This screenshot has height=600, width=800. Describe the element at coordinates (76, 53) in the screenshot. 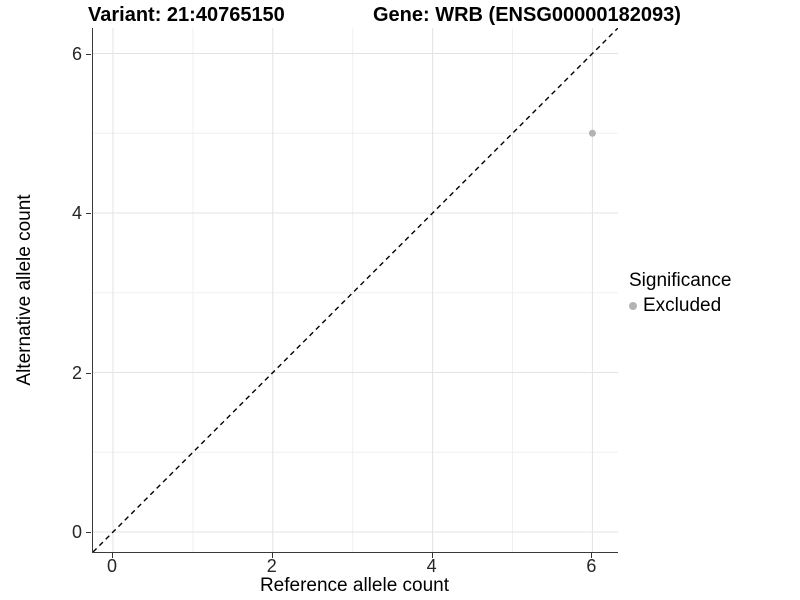

I see `y-tick-label: 6` at that location.